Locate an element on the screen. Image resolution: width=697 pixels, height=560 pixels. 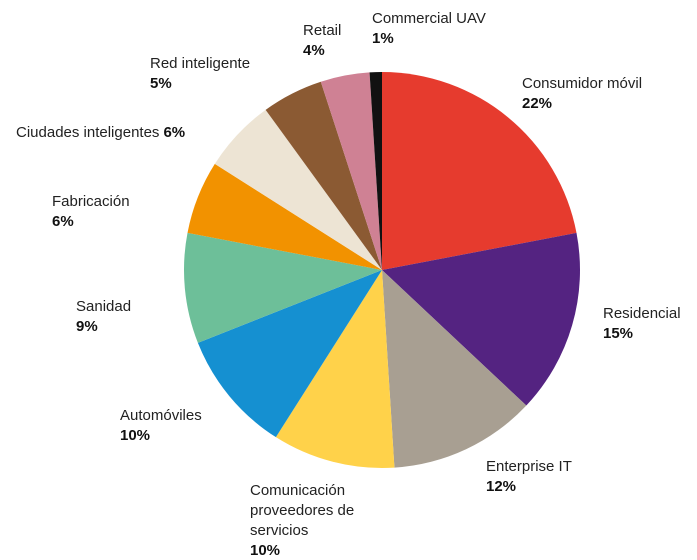
category-name: Fabricación is located at coordinates (91, 201).